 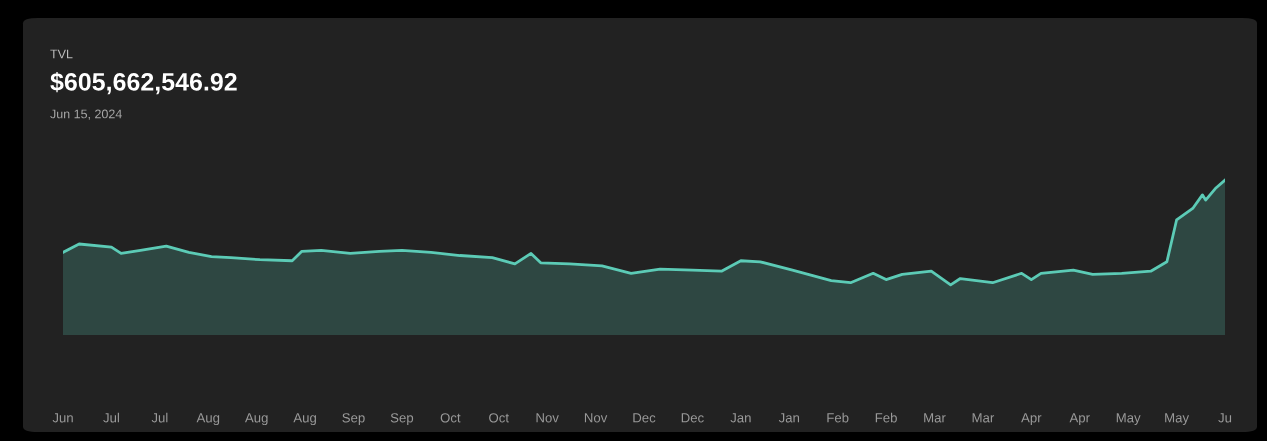 I want to click on x-tick-label: Jun, so click(x=62, y=418).